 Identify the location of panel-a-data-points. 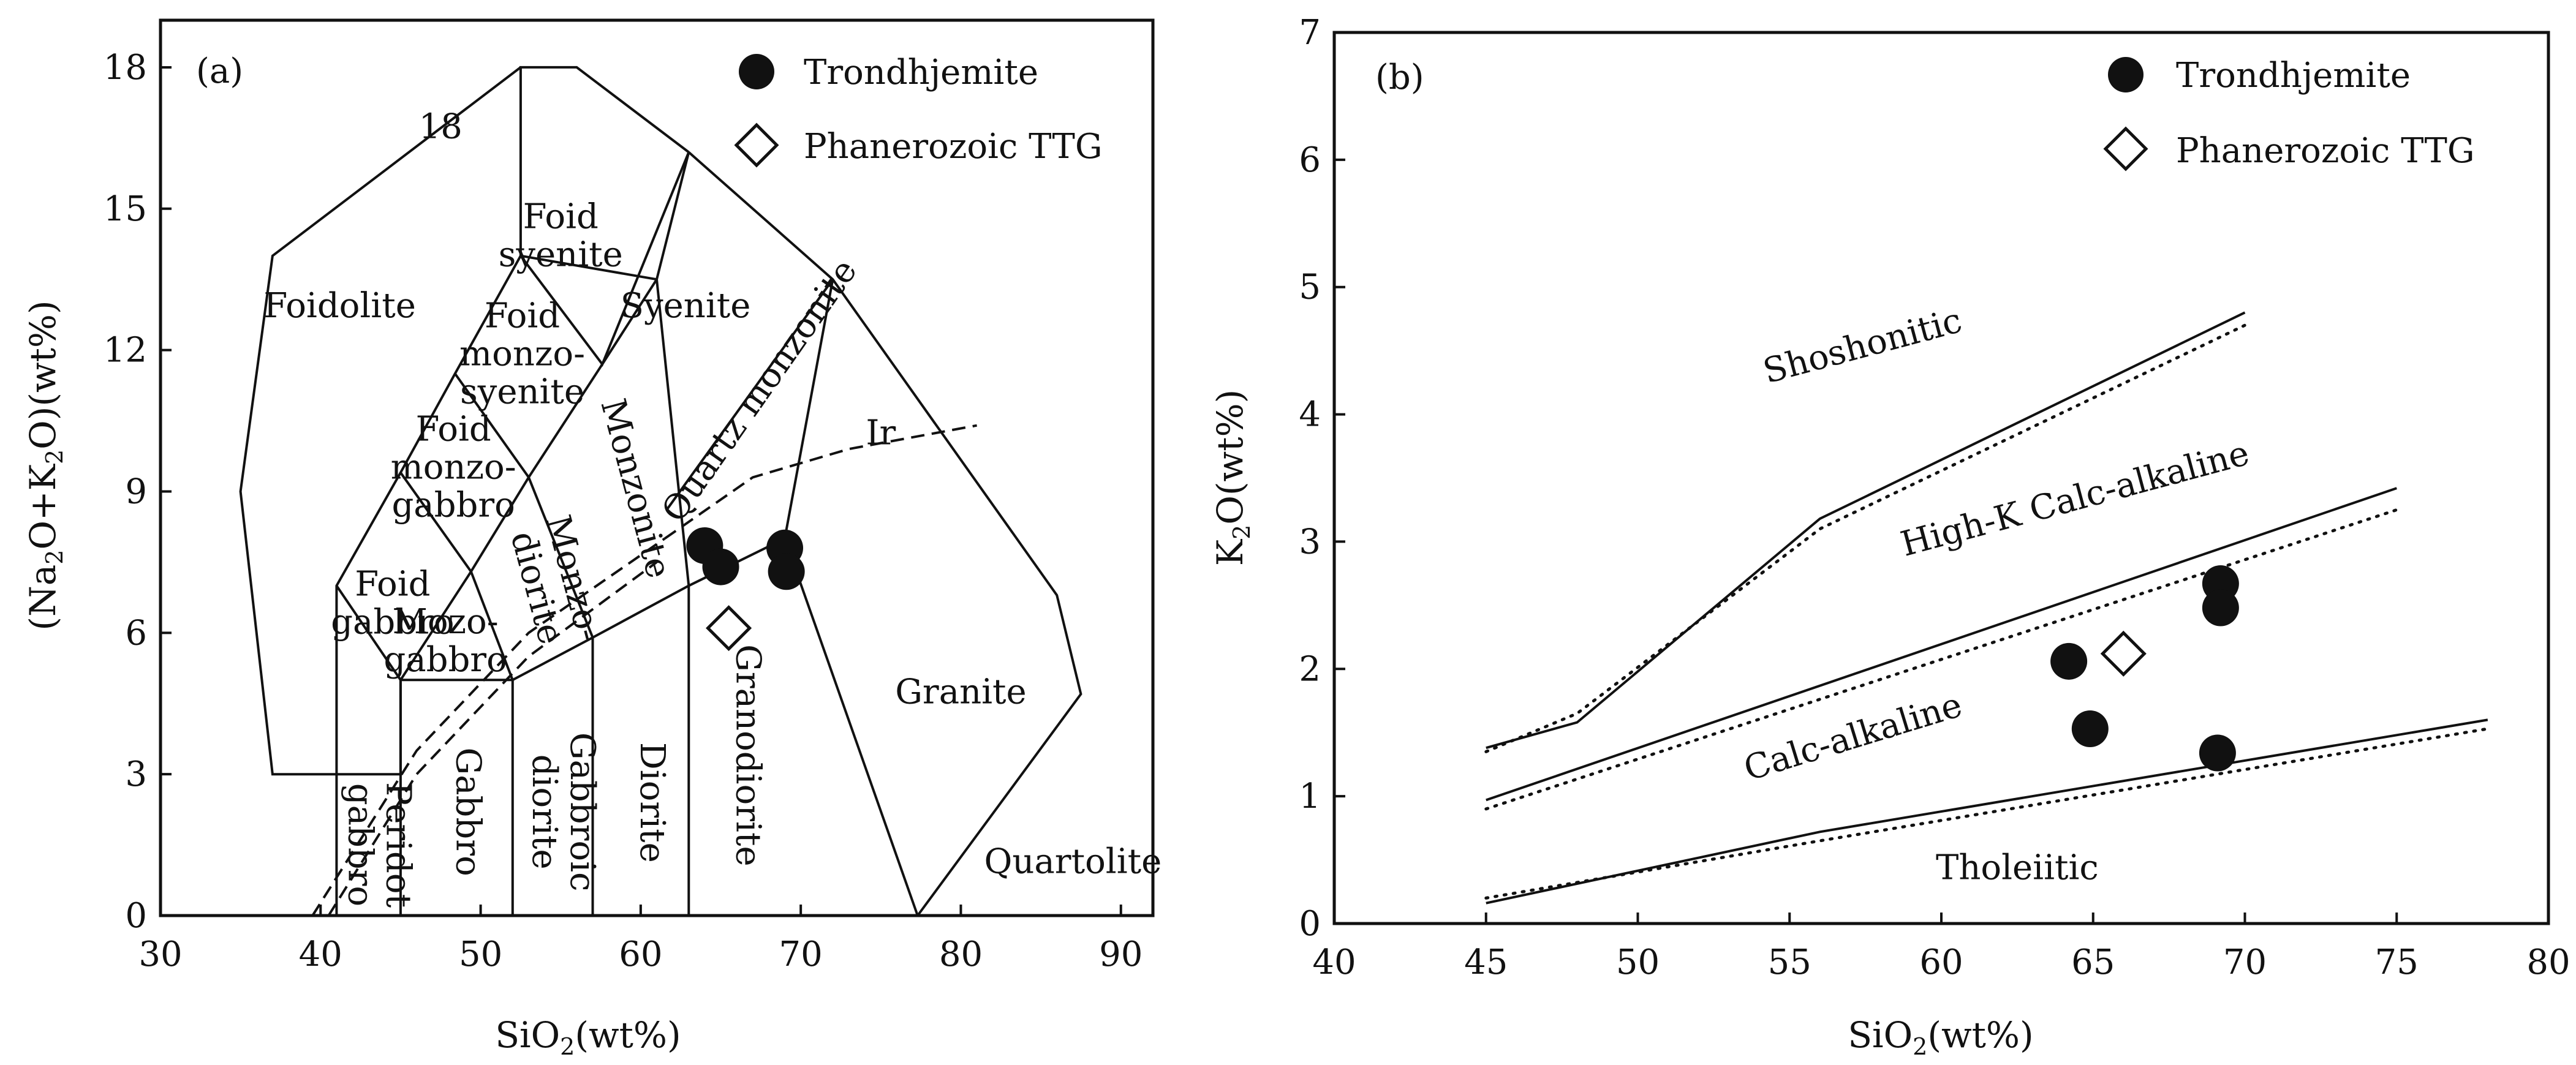
(745, 589).